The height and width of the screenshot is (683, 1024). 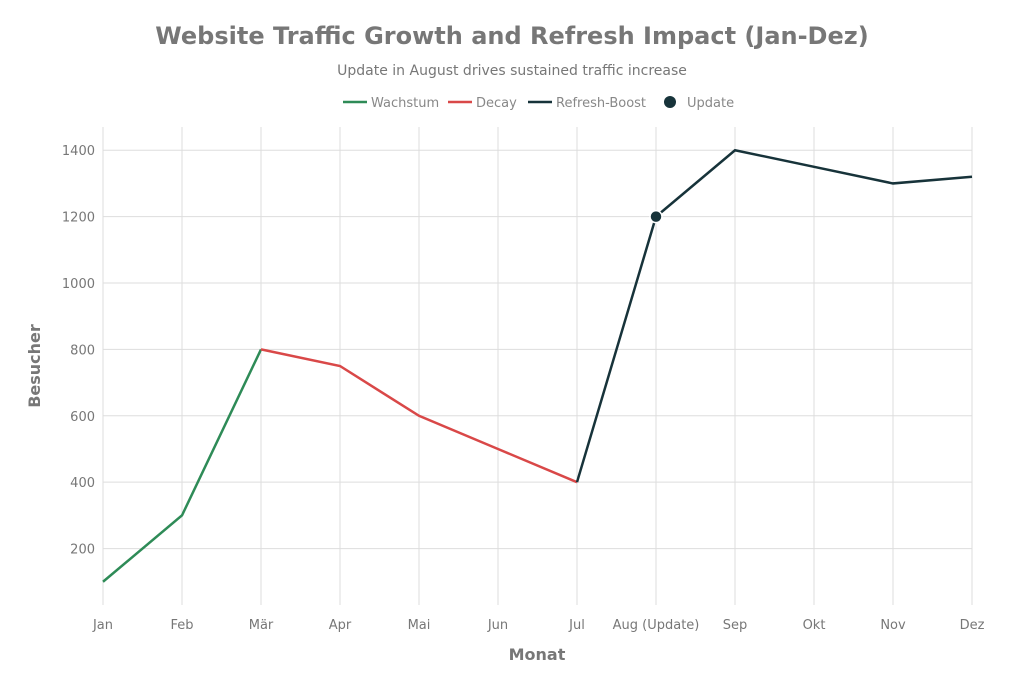 I want to click on update-marker, so click(x=656, y=216).